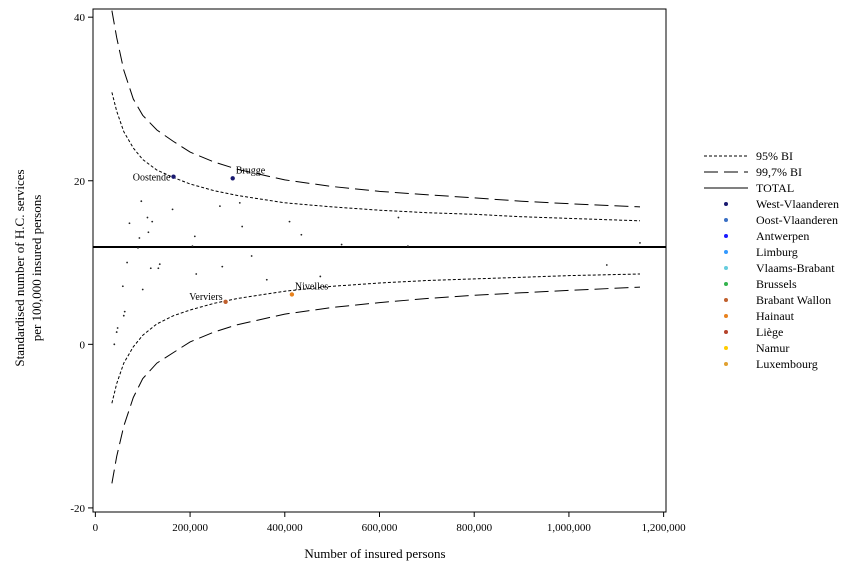  What do you see at coordinates (774, 156) in the screenshot?
I see `legend-label: 95% BI` at bounding box center [774, 156].